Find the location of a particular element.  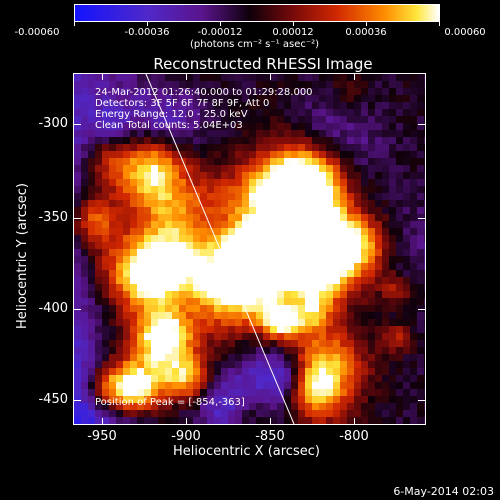

colorbar-tick-label: 0.00012 is located at coordinates (293, 32).